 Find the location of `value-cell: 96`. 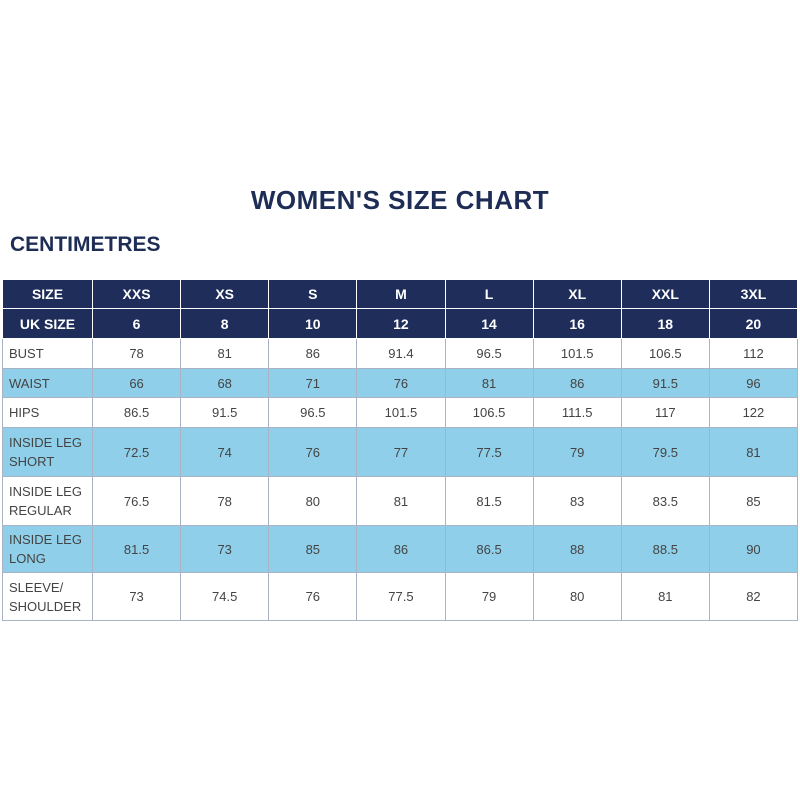

value-cell: 96 is located at coordinates (753, 383).